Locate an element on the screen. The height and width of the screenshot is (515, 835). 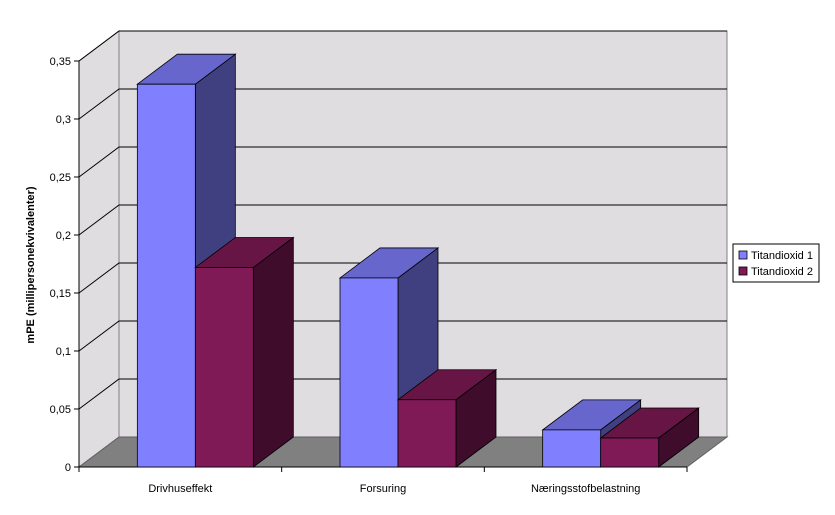
y-tick-label: 0,15 is located at coordinates (60, 294).